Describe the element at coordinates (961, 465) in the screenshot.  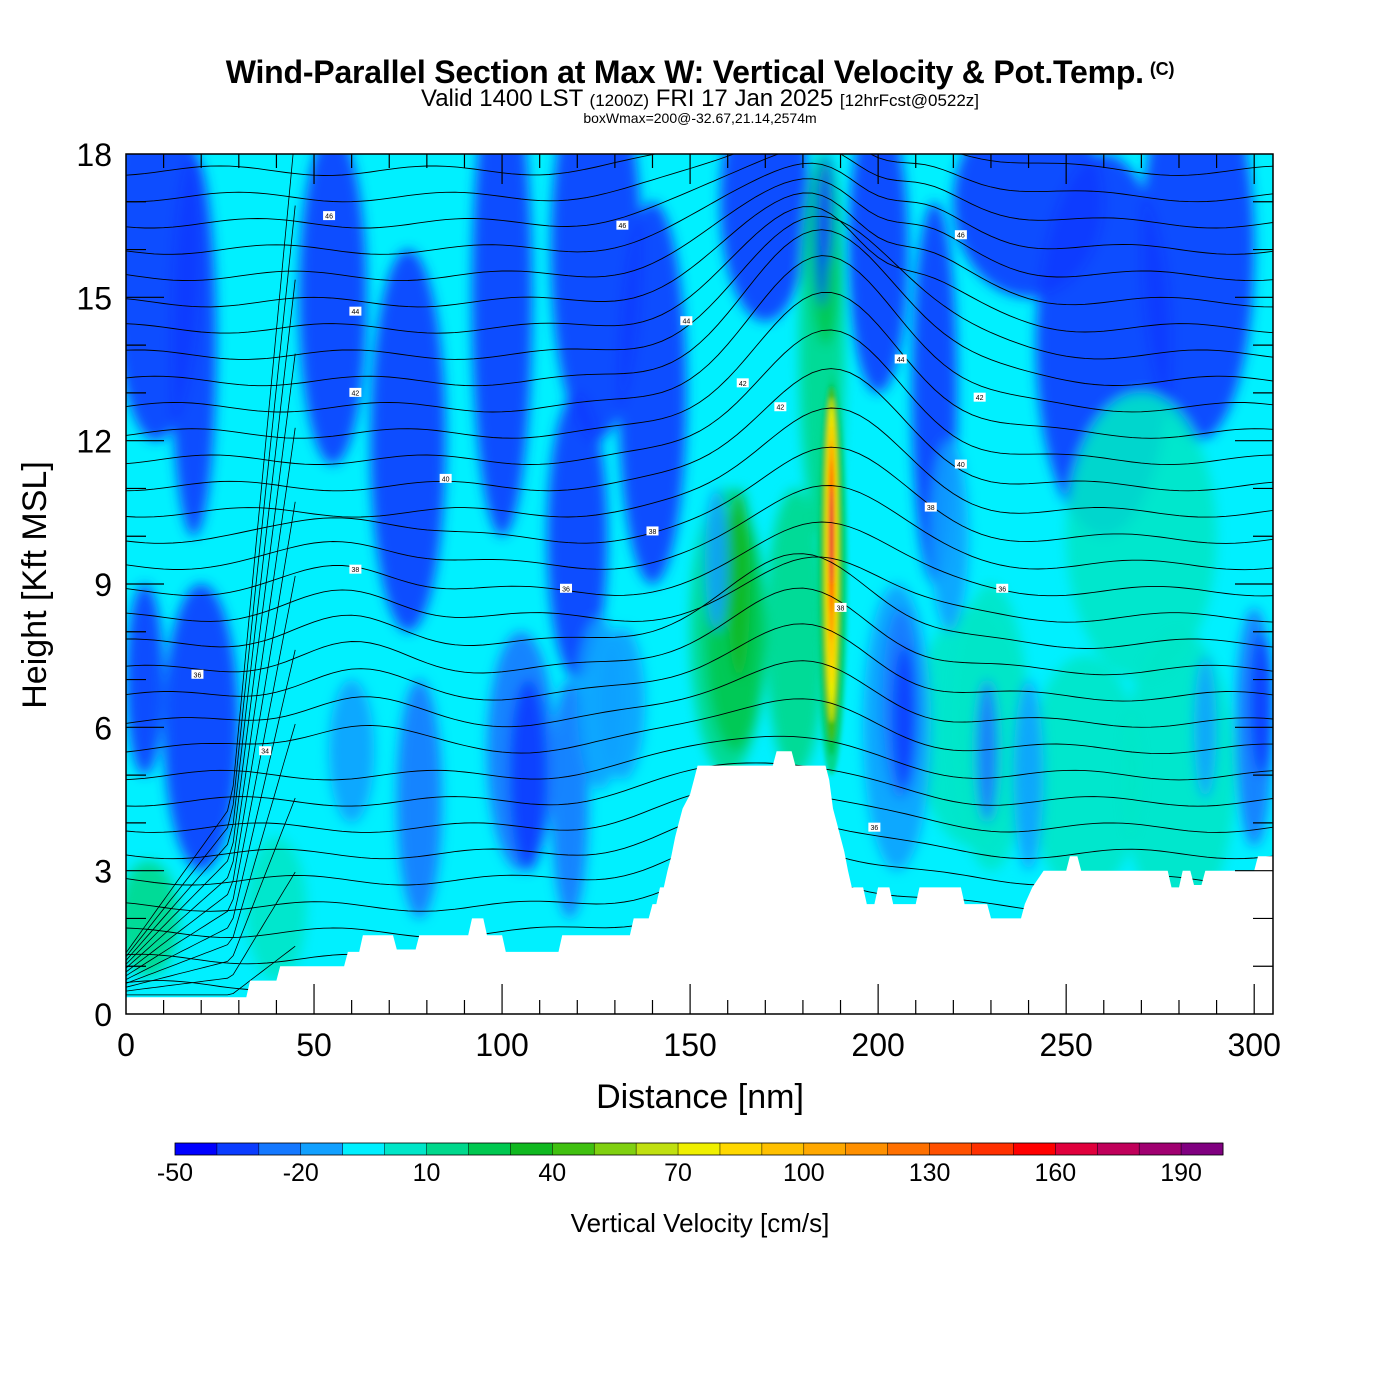
I see `theta-label-text: 40` at that location.